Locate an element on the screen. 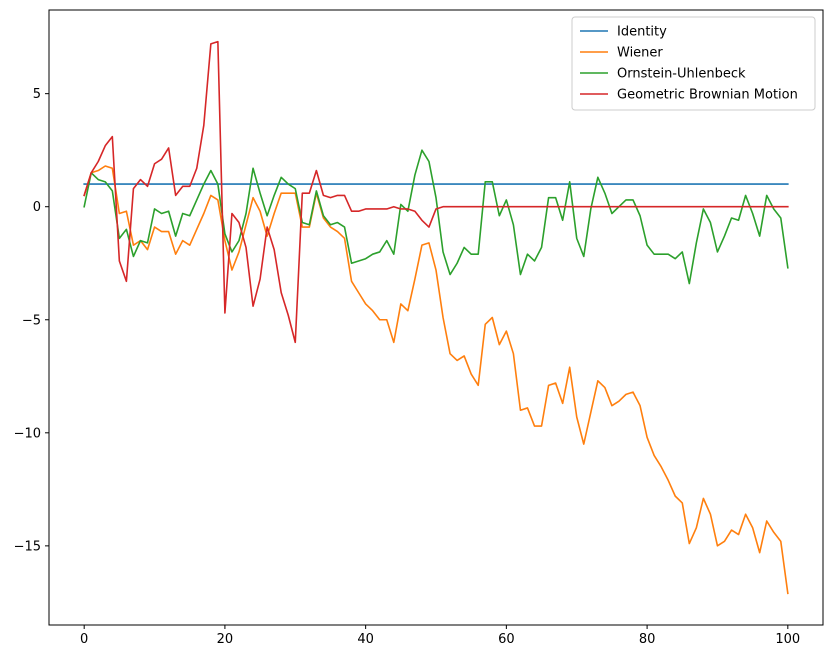  x-tick-label: 40 is located at coordinates (365, 639).